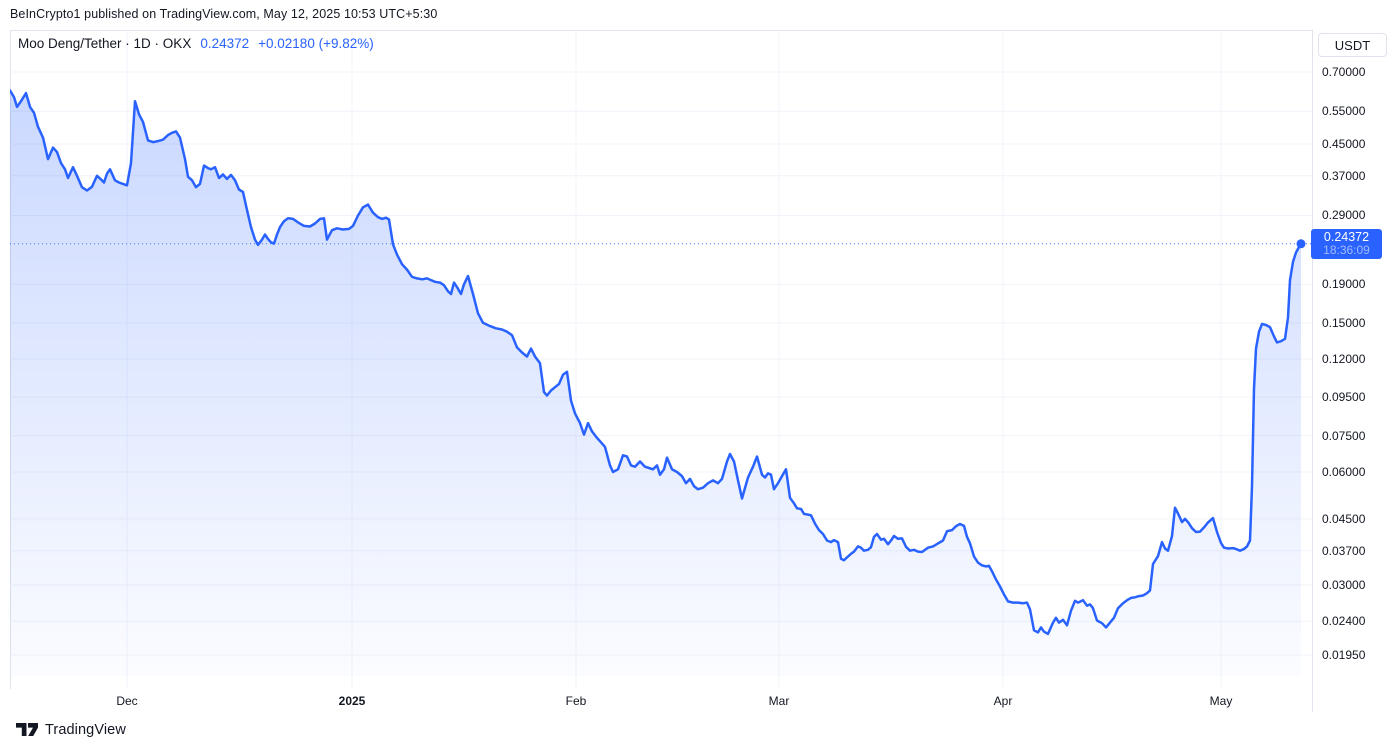 This screenshot has height=751, width=1400. I want to click on price-tick-label: 0.45000, so click(1344, 143).